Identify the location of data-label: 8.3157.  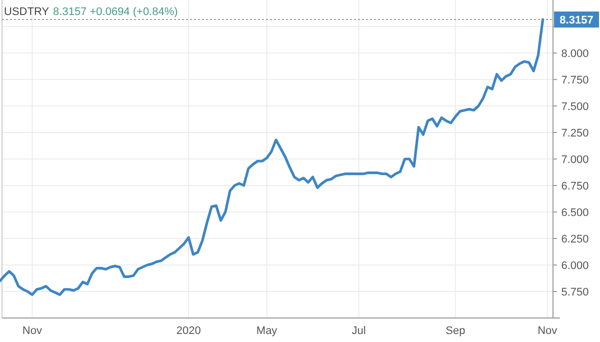
(577, 20).